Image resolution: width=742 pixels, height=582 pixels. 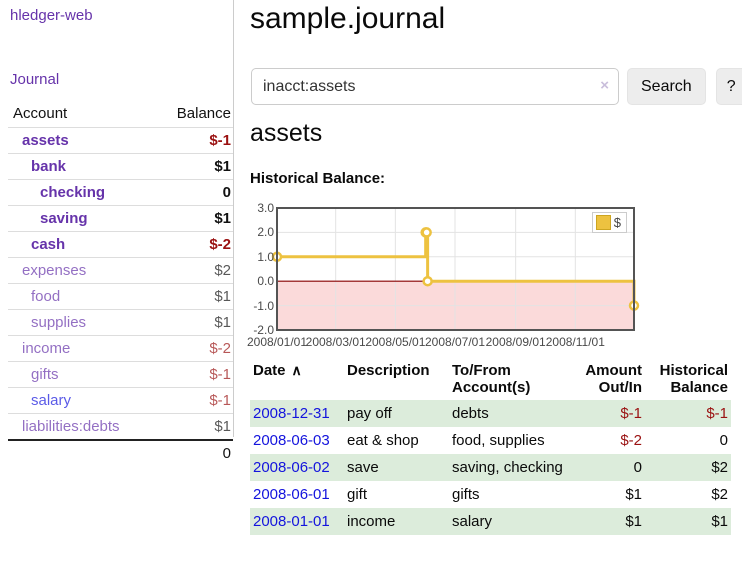 What do you see at coordinates (466, 494) in the screenshot?
I see `register-accounts: gifts` at bounding box center [466, 494].